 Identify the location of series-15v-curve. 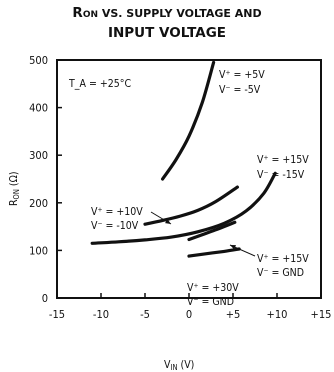
(183, 208).